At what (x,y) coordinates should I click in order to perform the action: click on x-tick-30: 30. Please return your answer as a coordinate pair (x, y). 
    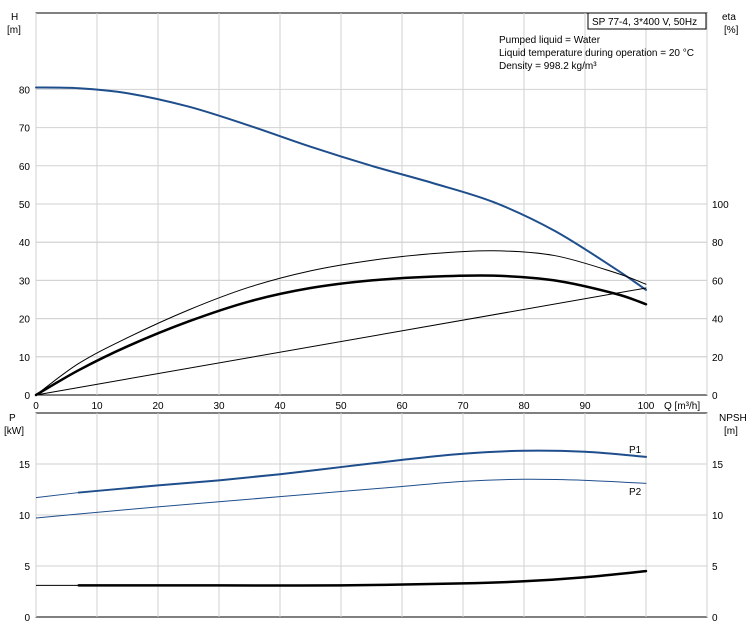
    Looking at the image, I should click on (219, 406).